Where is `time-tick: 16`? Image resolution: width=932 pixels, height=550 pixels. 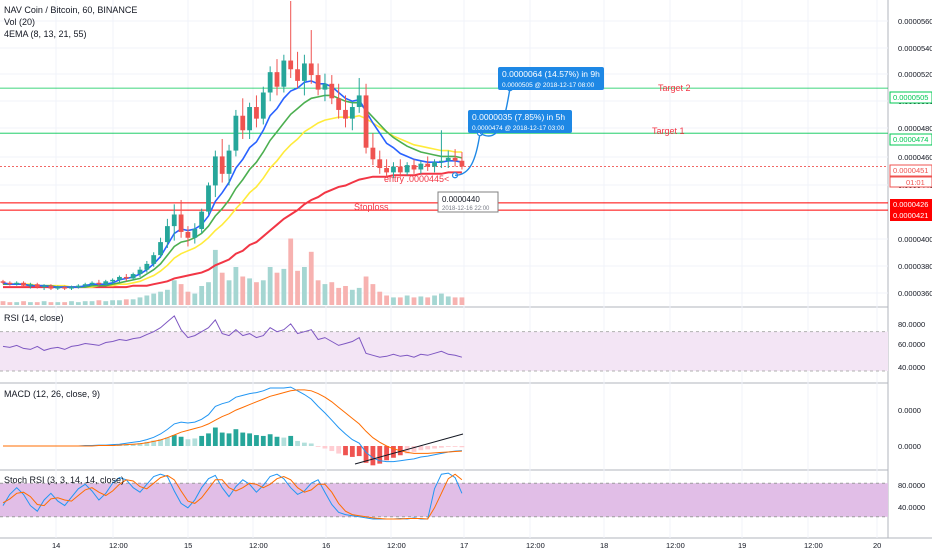
time-tick: 16 is located at coordinates (326, 545).